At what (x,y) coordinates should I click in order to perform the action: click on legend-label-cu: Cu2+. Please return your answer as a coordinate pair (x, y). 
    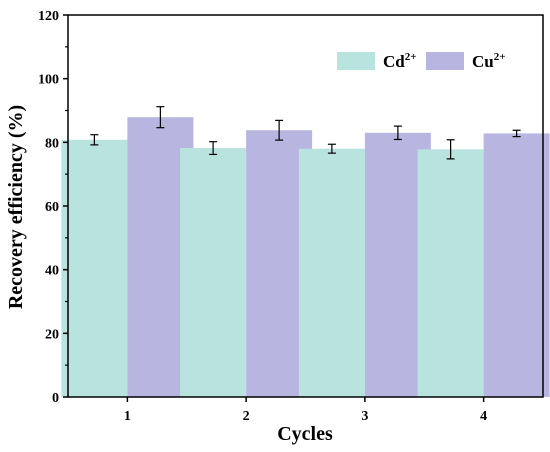
    Looking at the image, I should click on (489, 61).